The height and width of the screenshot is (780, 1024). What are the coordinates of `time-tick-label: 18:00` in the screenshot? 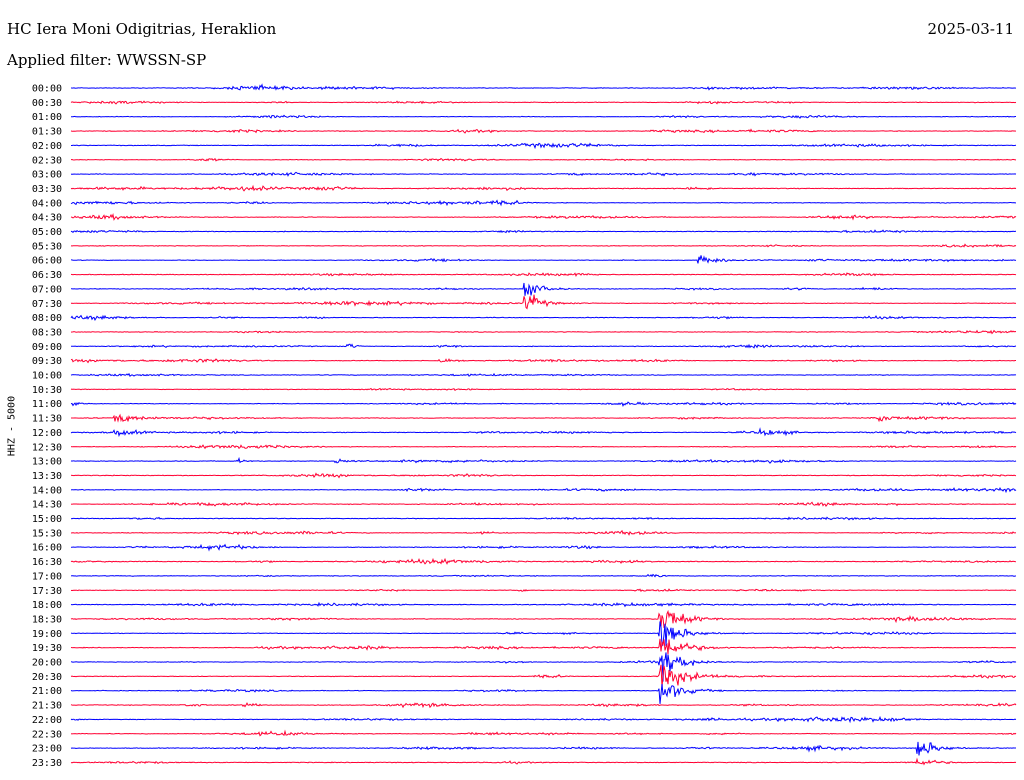 It's located at (47, 605).